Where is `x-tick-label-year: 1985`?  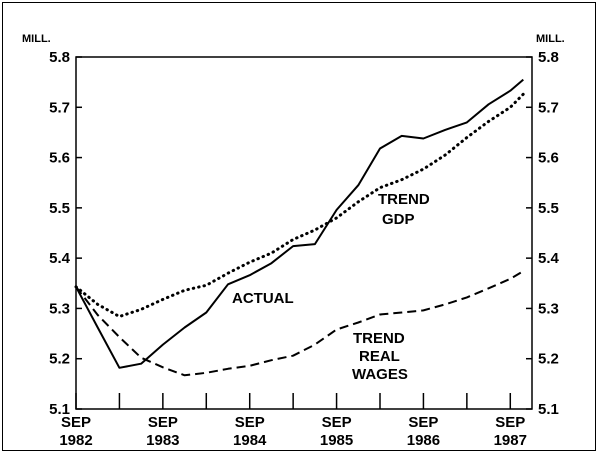
x-tick-label-year: 1985 is located at coordinates (336, 440).